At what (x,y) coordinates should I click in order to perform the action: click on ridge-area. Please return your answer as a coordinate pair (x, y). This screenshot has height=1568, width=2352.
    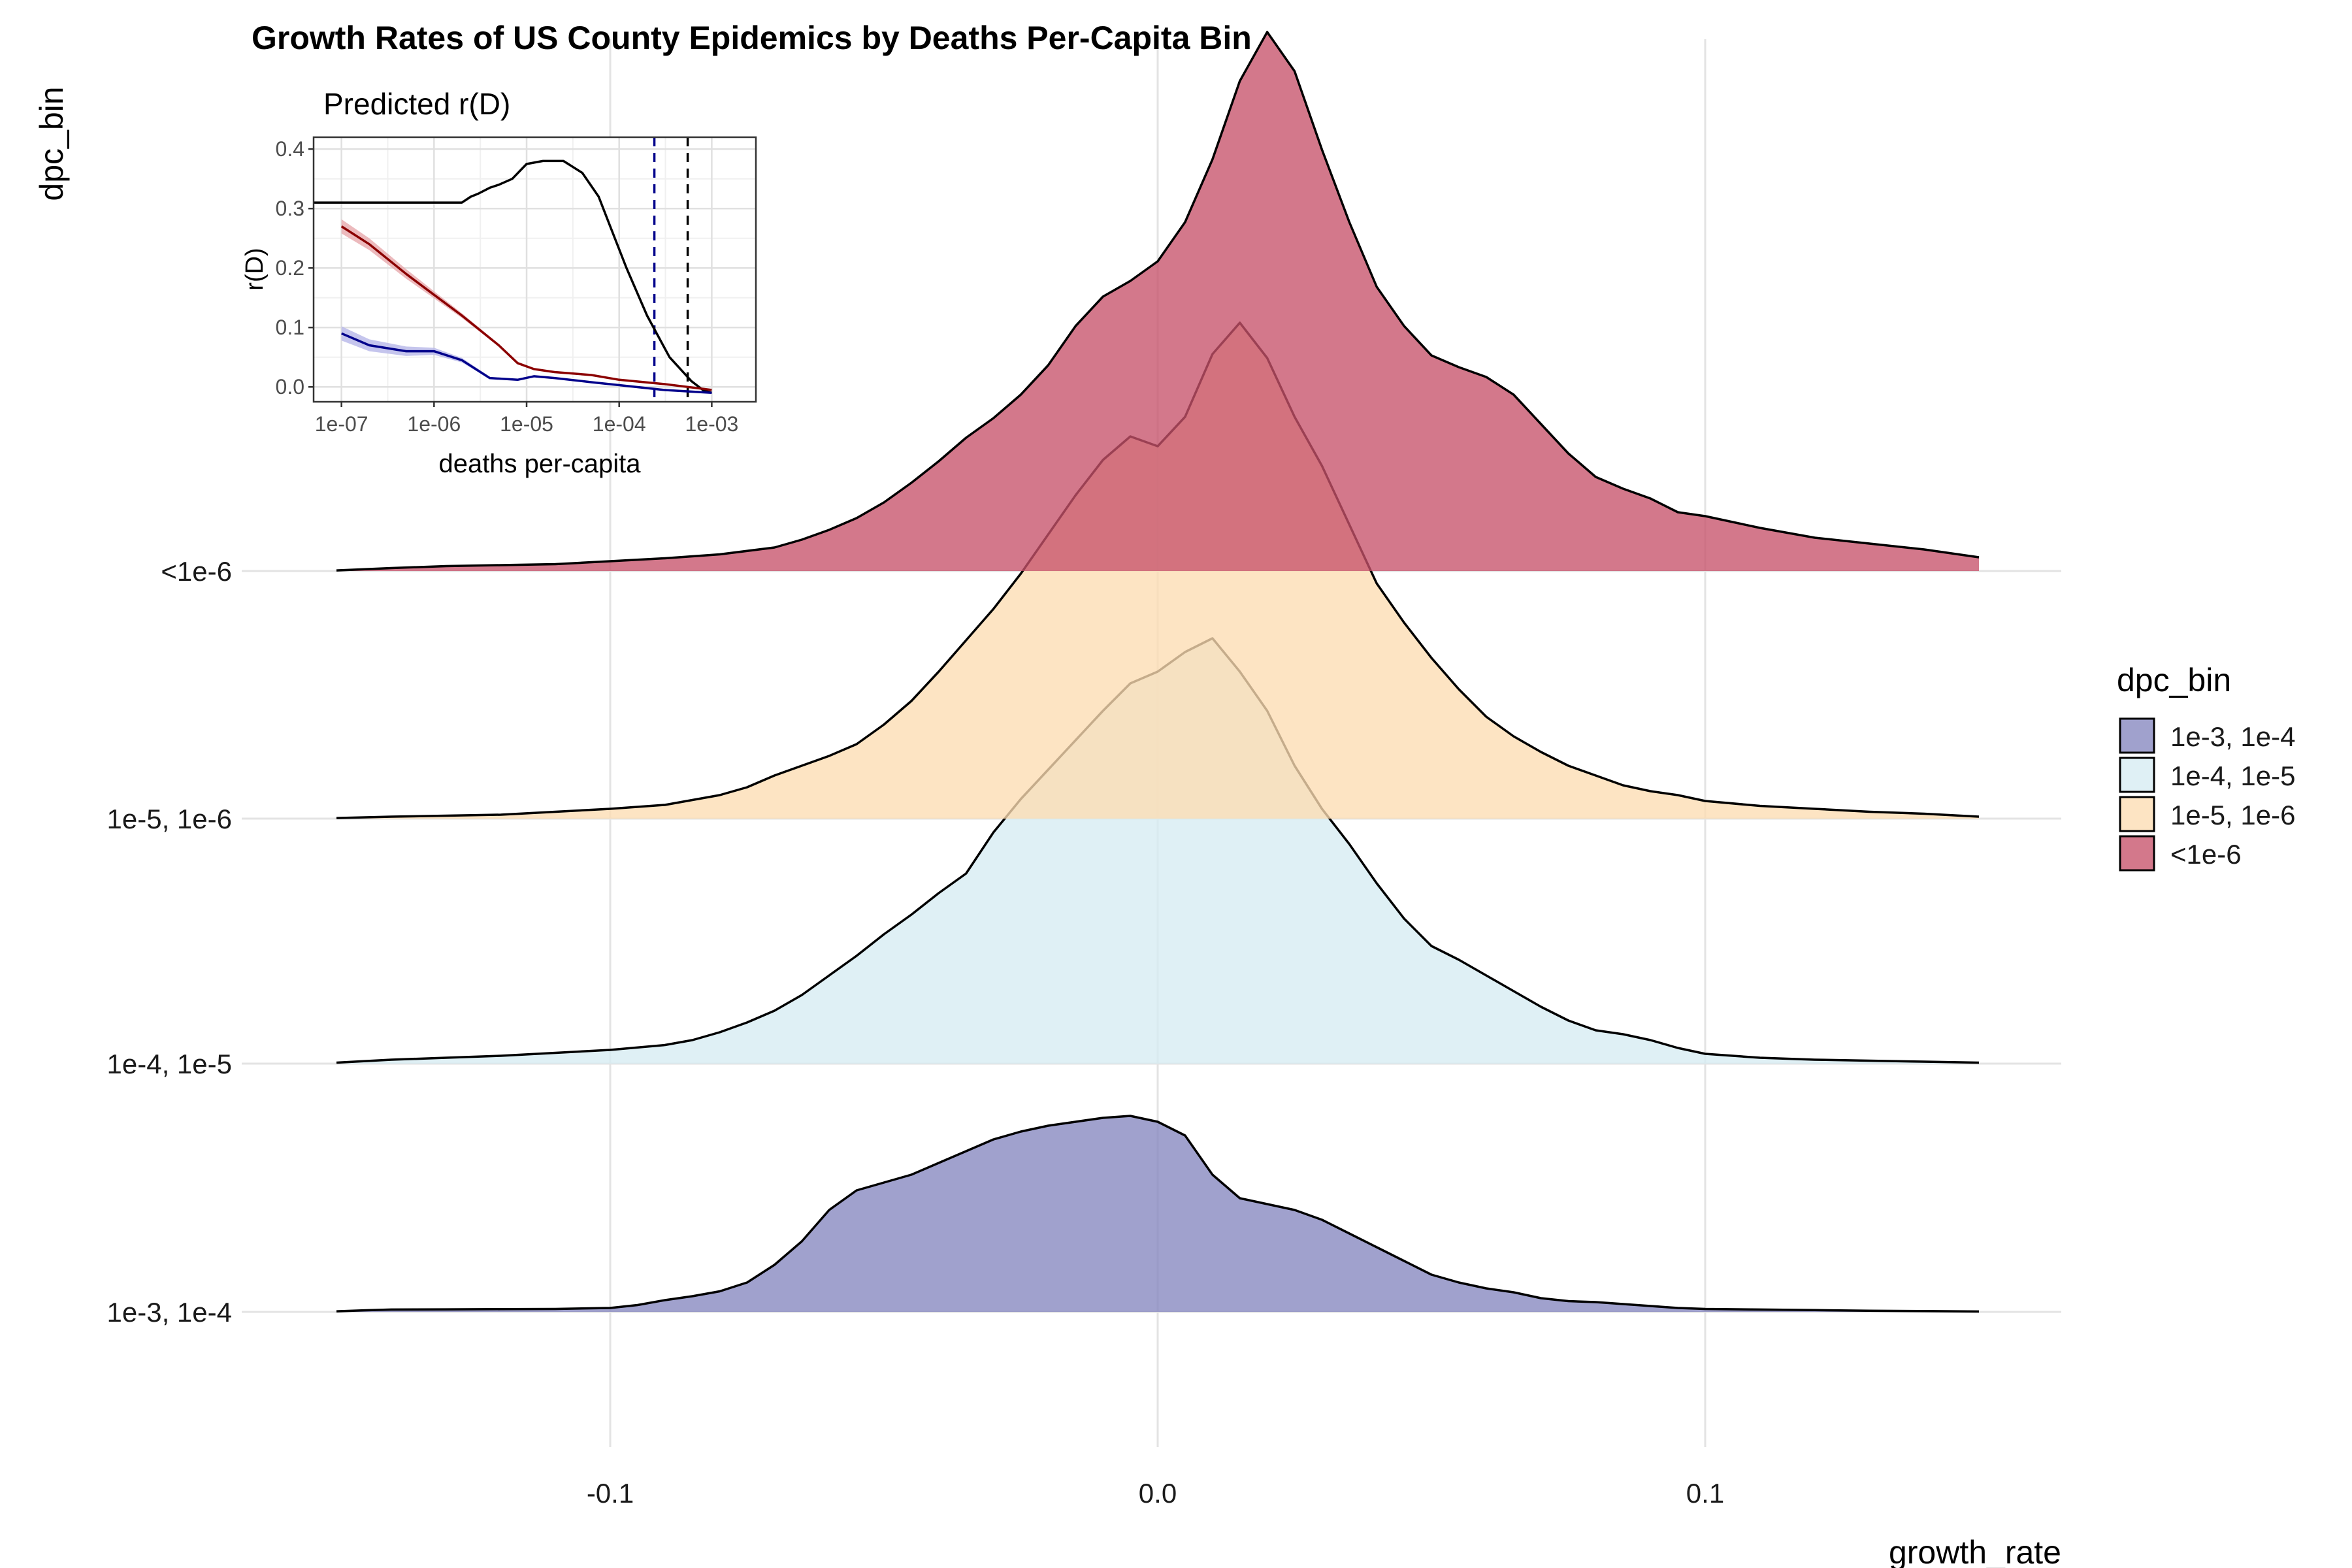
    Looking at the image, I should click on (1157, 1214).